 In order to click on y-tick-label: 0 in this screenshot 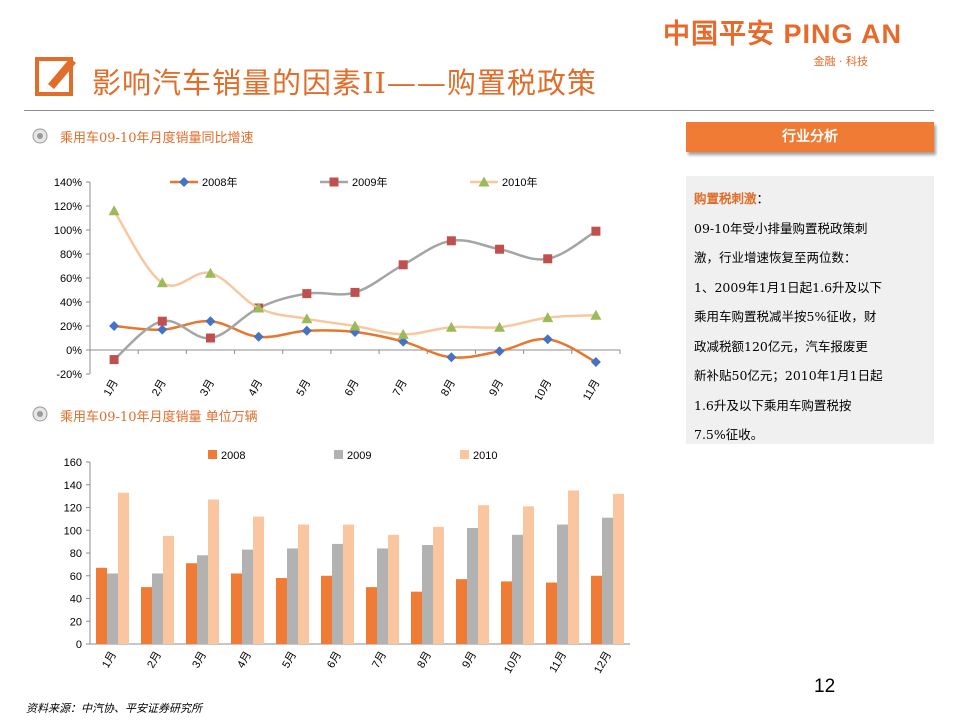, I will do `click(79, 645)`.